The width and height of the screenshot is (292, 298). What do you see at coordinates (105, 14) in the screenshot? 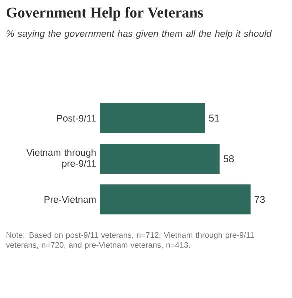
I see `chart-title: Government Help for Veterans` at bounding box center [105, 14].